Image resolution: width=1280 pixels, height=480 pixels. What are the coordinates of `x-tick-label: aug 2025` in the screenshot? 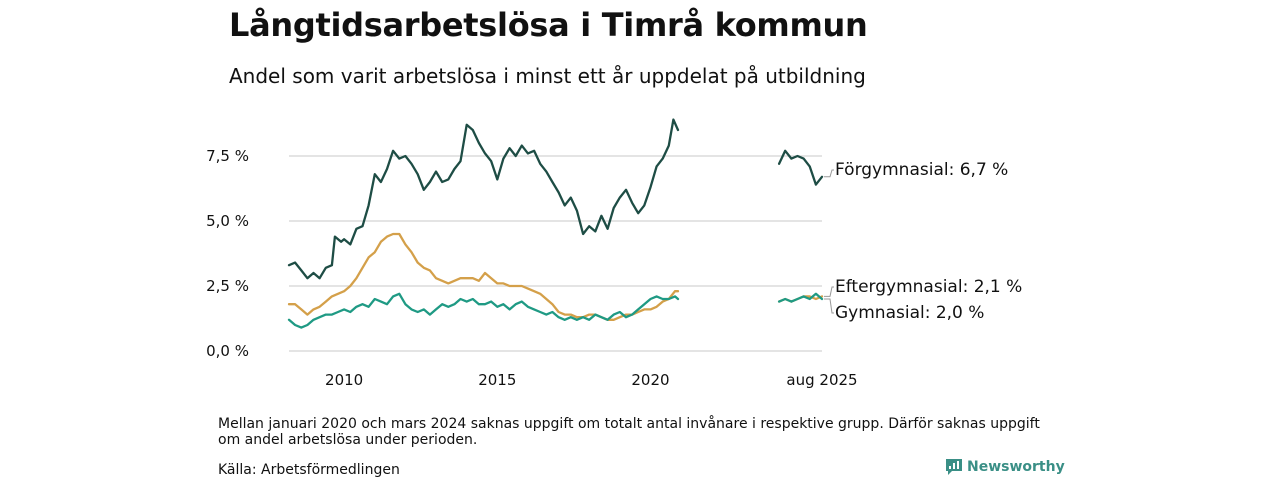 It's located at (821, 380).